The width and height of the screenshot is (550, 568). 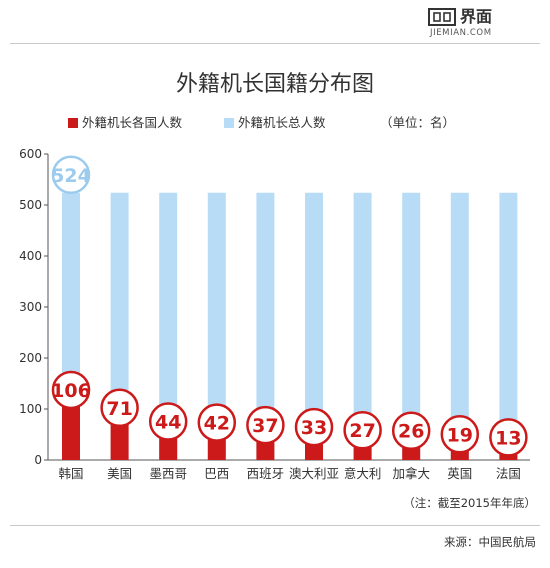 I want to click on data-label: 27, so click(x=362, y=431).